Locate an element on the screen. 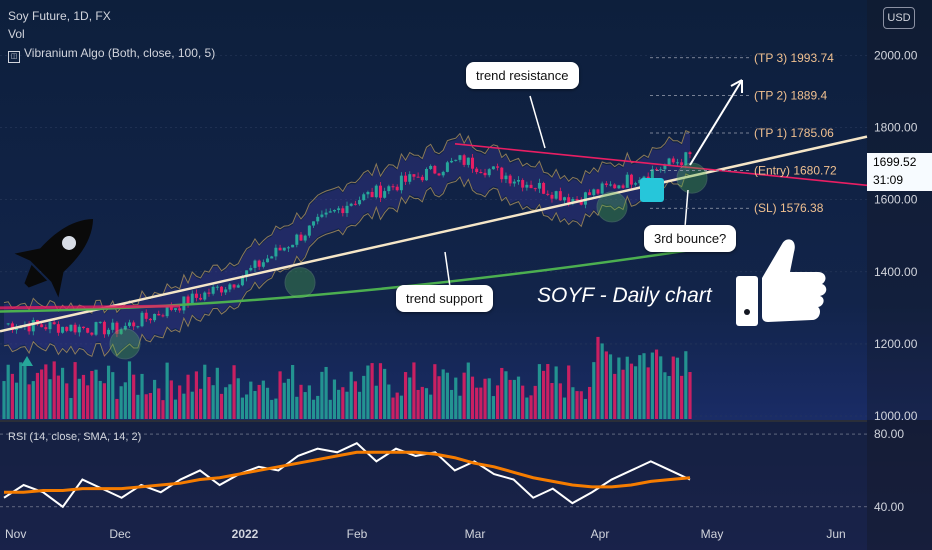 The height and width of the screenshot is (550, 932). time-tick-label: Feb is located at coordinates (357, 534).